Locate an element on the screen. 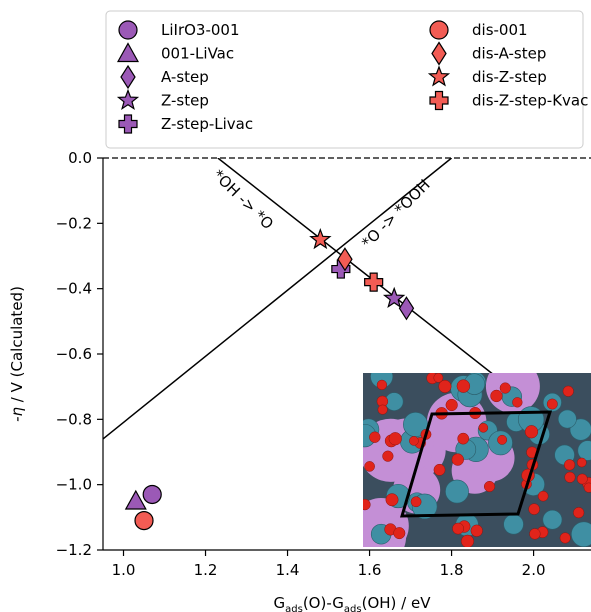 This screenshot has width=591, height=612. x-axis-label: Gads(O)-Gads(OH) / eV is located at coordinates (353, 603).